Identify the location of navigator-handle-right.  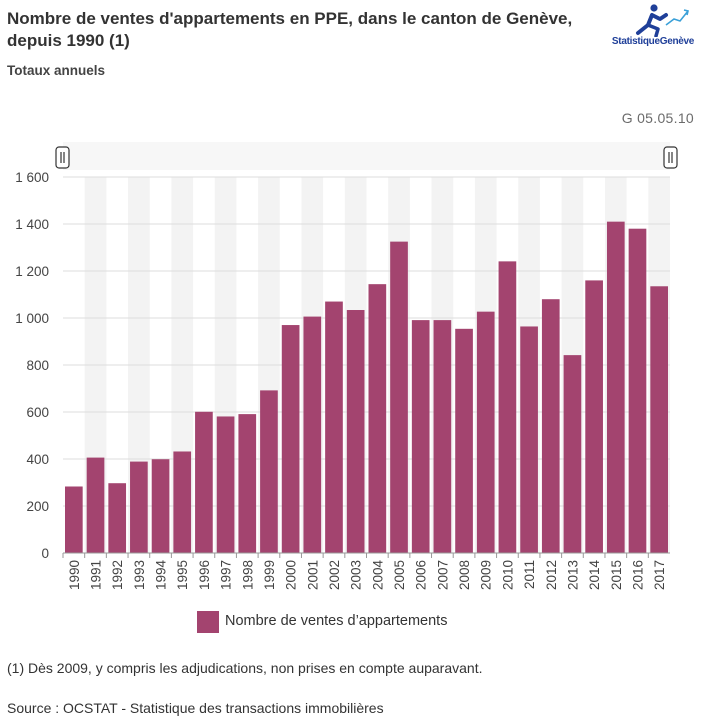
(670, 157).